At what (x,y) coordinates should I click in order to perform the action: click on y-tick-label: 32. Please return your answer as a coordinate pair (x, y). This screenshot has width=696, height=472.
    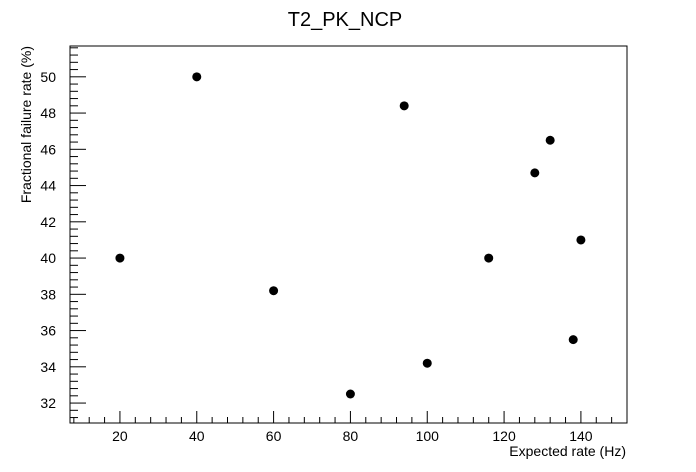
    Looking at the image, I should click on (48, 403).